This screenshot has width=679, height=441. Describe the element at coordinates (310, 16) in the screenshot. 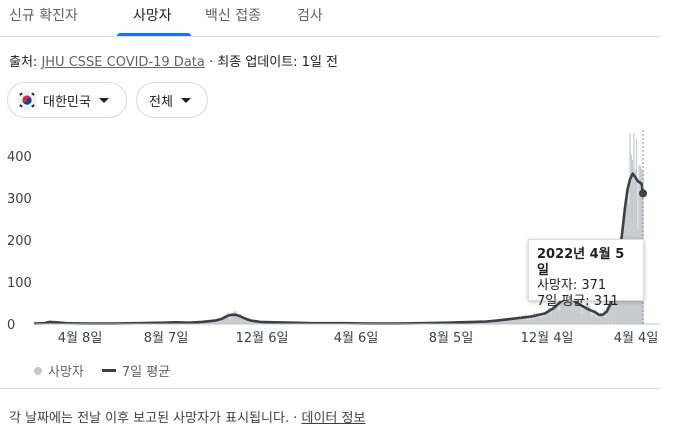

I see `tab-testing: 검사` at that location.